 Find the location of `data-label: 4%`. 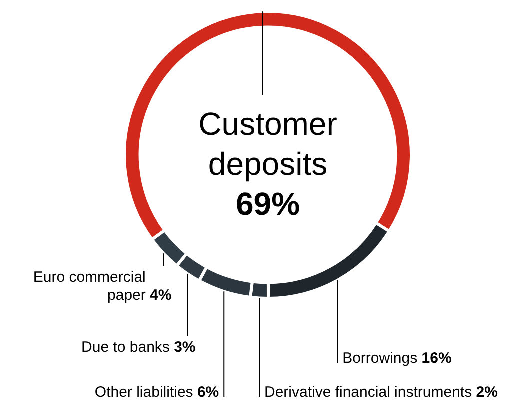

data-label: 4% is located at coordinates (161, 295).